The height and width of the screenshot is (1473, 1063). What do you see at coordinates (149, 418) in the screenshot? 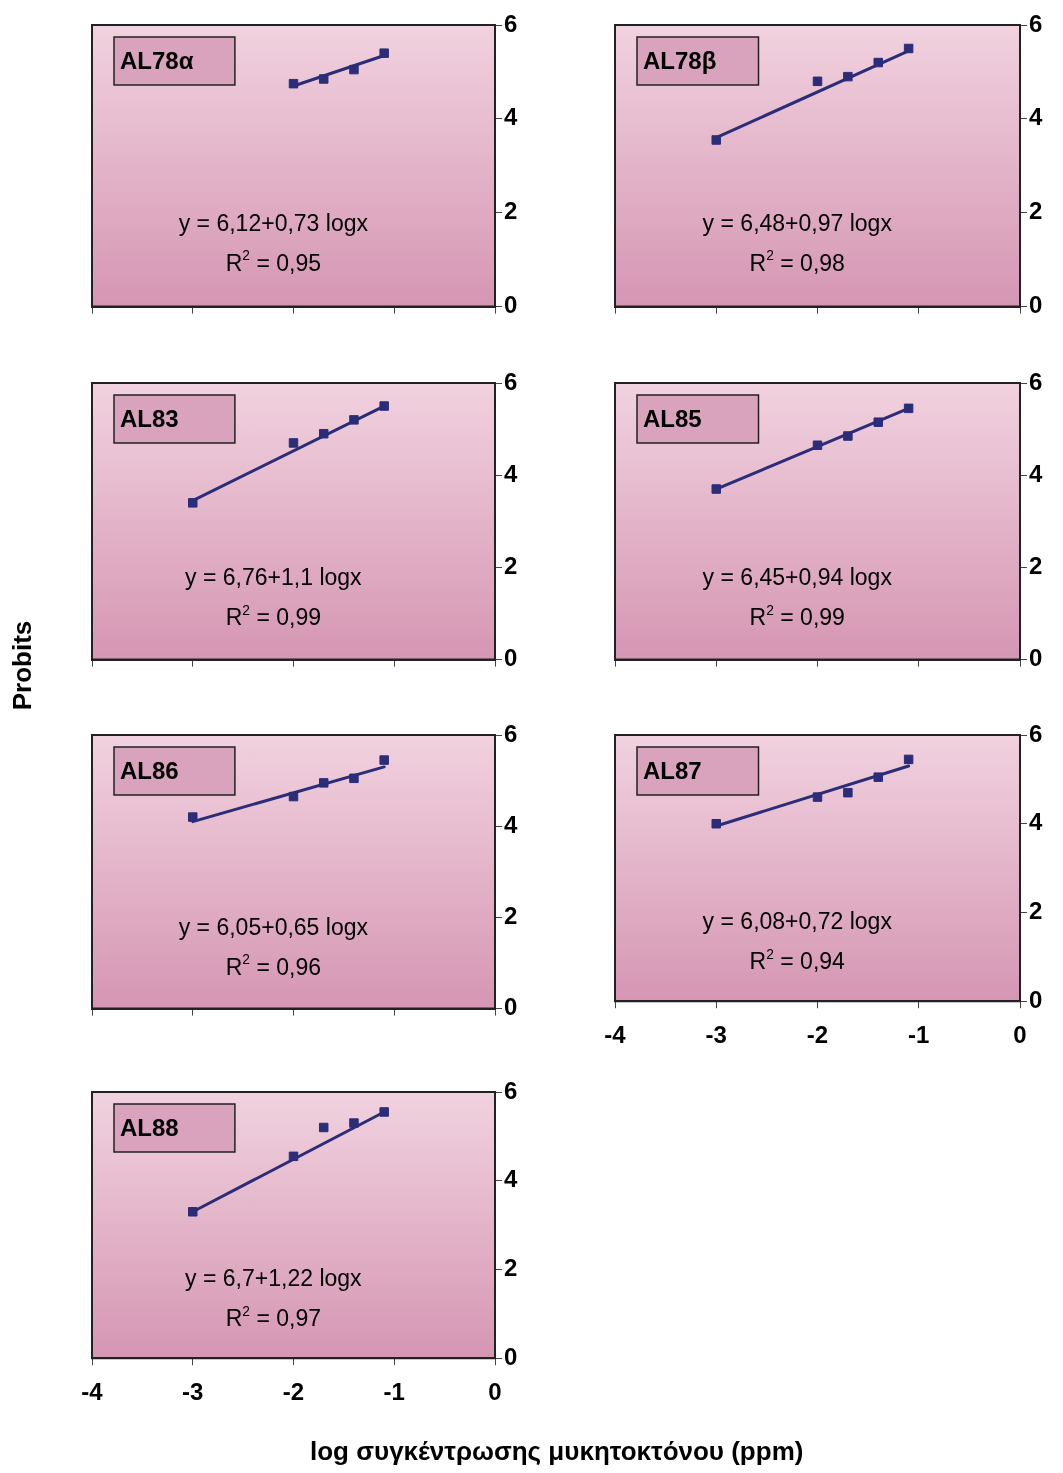
I see `text: AL83` at bounding box center [149, 418].